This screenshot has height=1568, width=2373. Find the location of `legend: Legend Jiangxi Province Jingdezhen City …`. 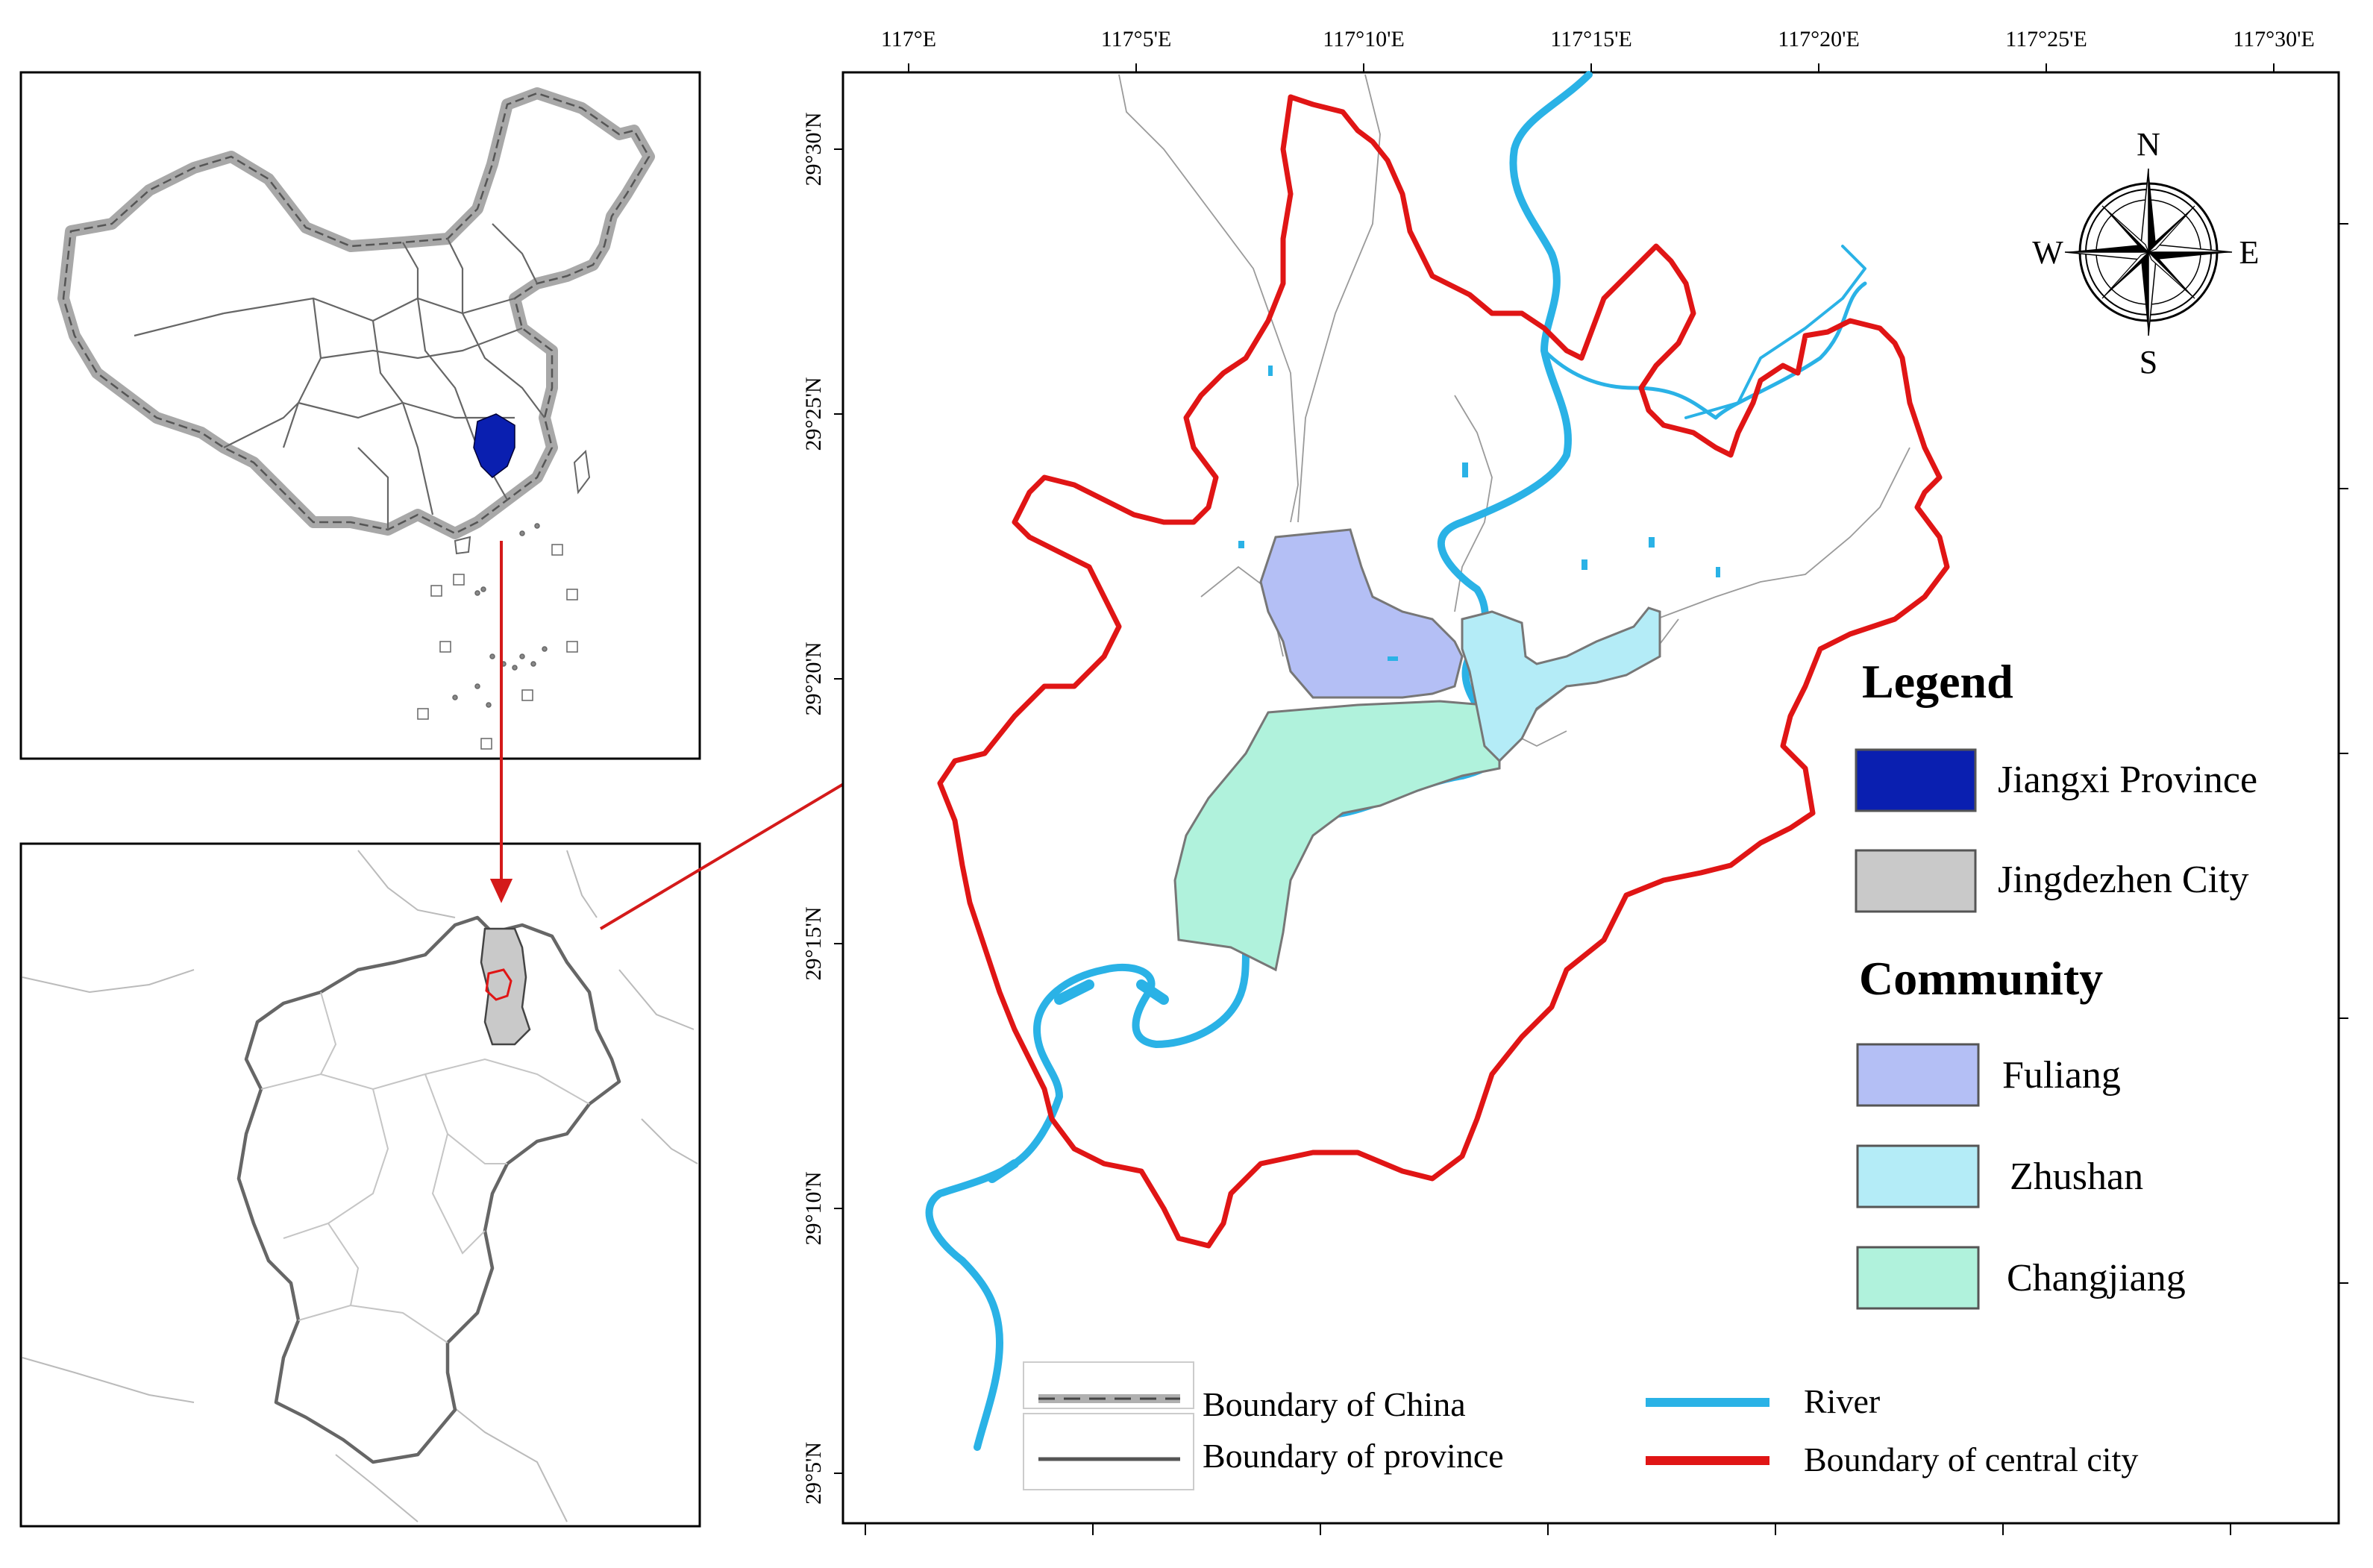

legend: Legend Jiangxi Province Jingdezhen City … is located at coordinates (2056, 982).